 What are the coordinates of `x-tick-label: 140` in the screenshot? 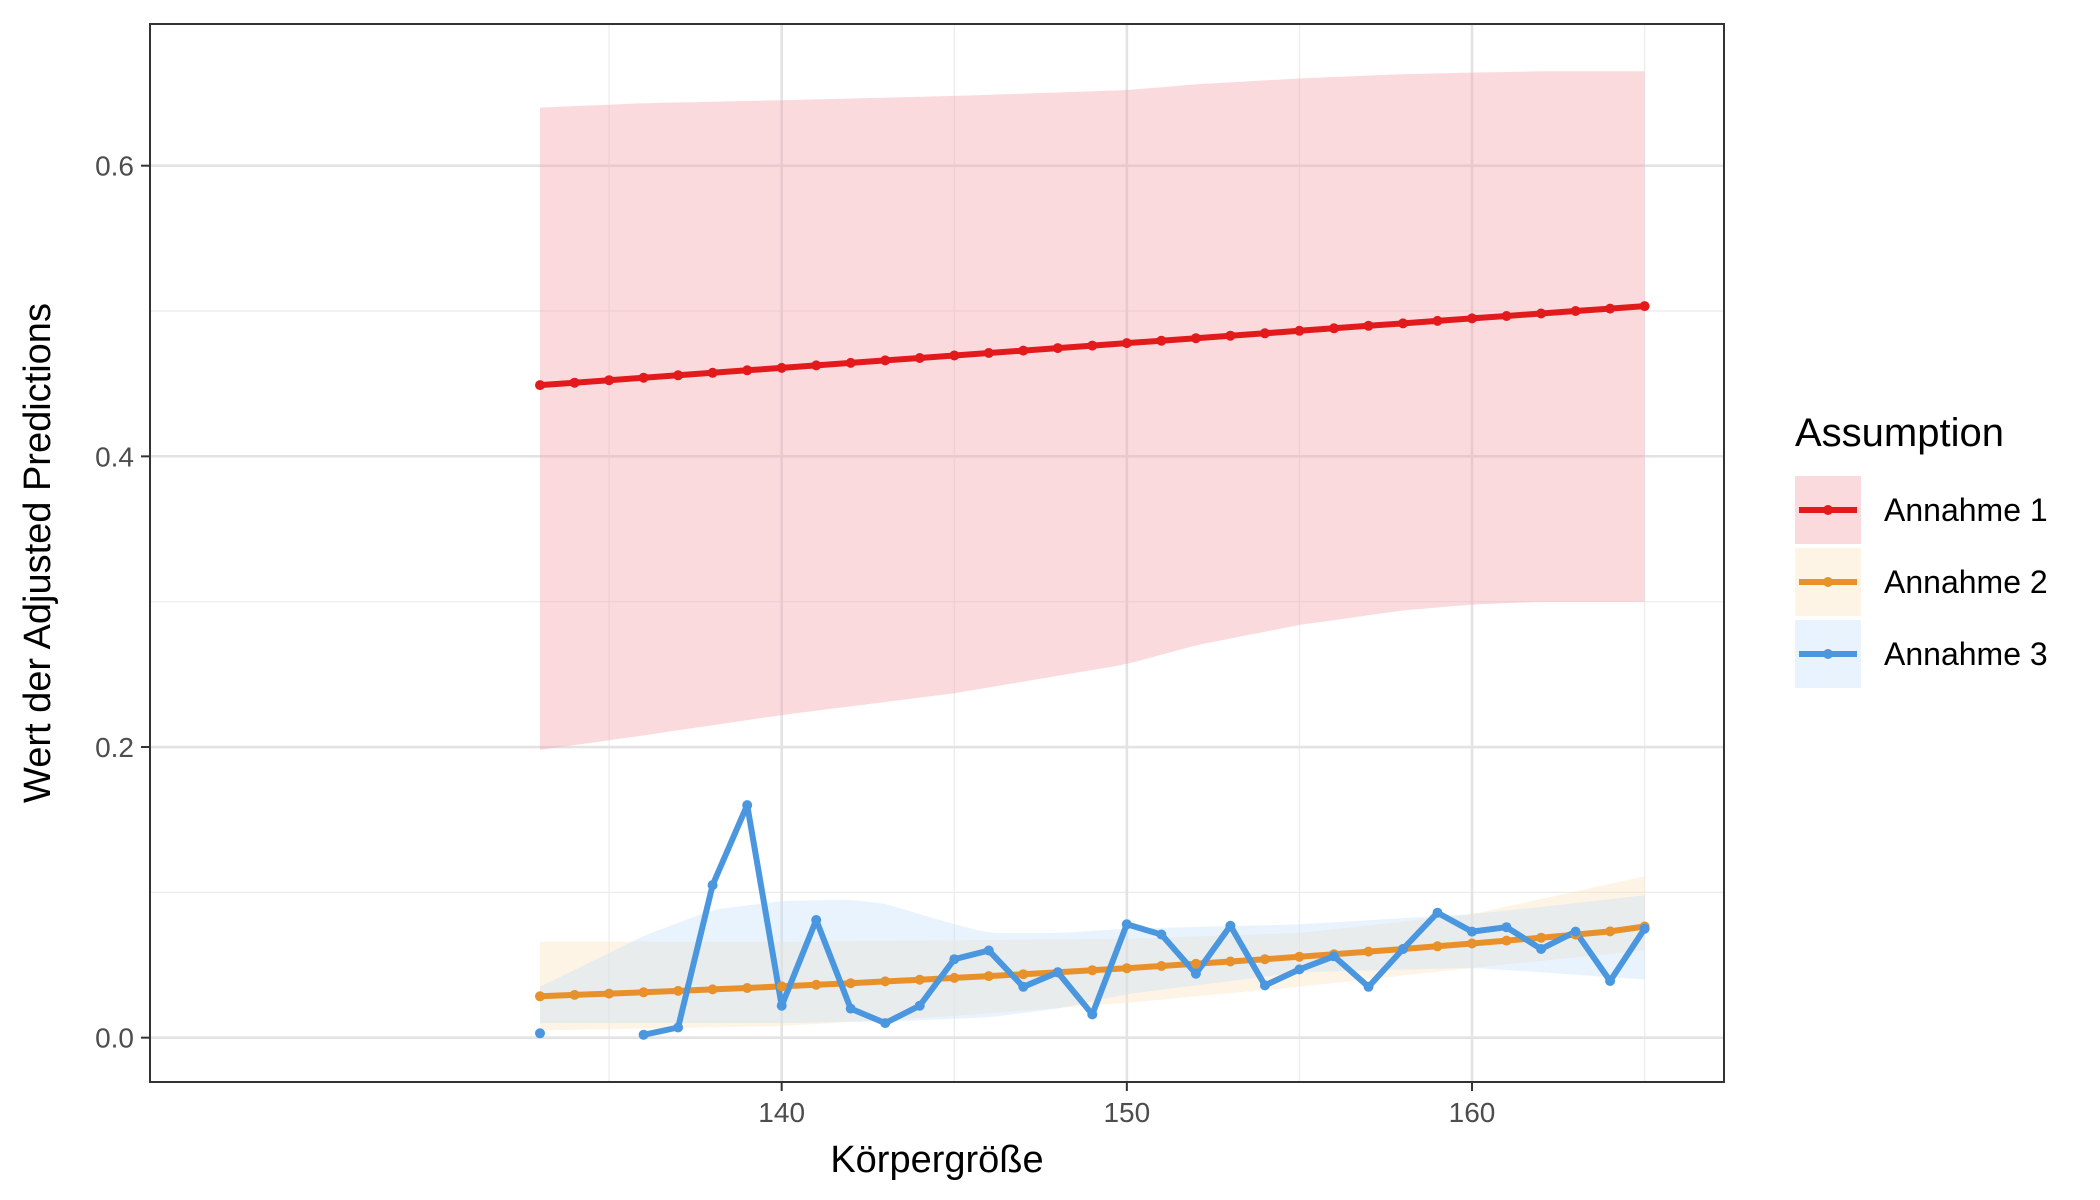 It's located at (781, 1112).